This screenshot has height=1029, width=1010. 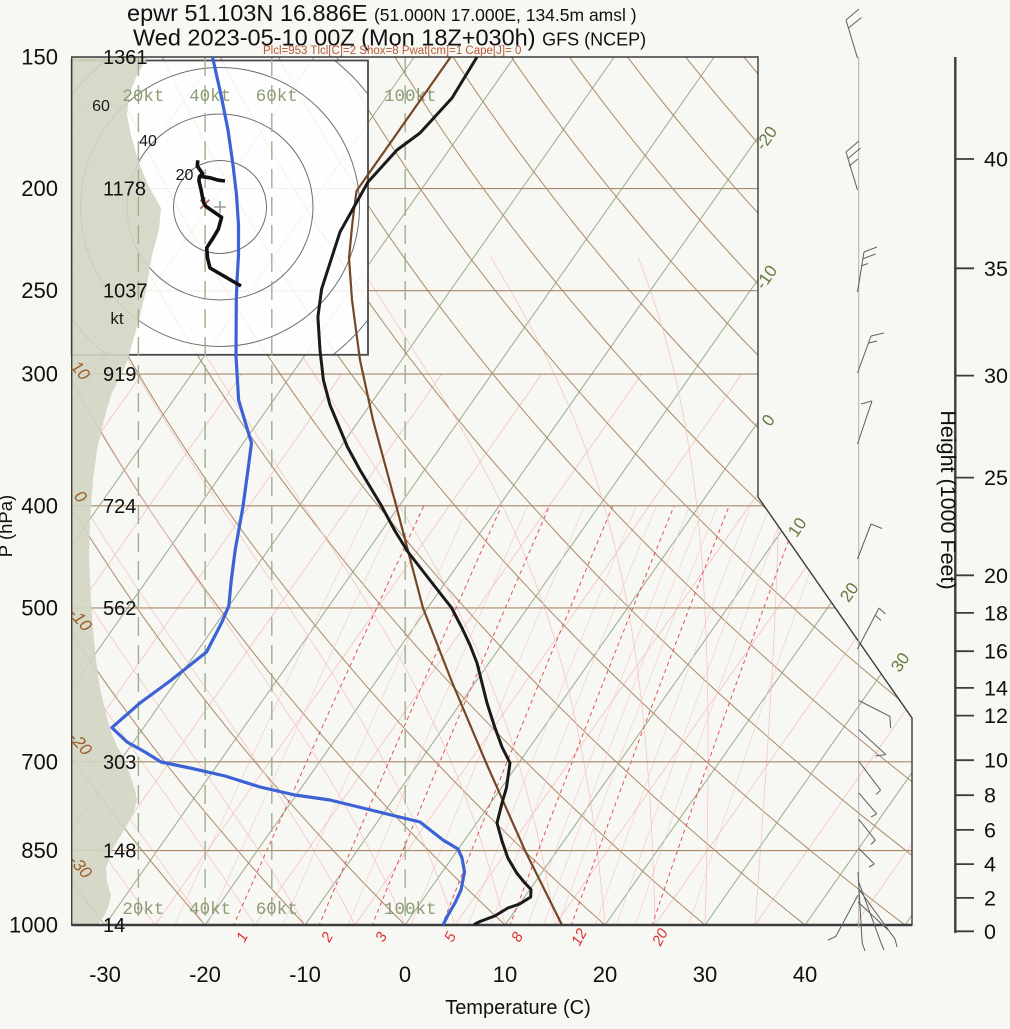 What do you see at coordinates (101, 106) in the screenshot?
I see `svg-text: 60` at bounding box center [101, 106].